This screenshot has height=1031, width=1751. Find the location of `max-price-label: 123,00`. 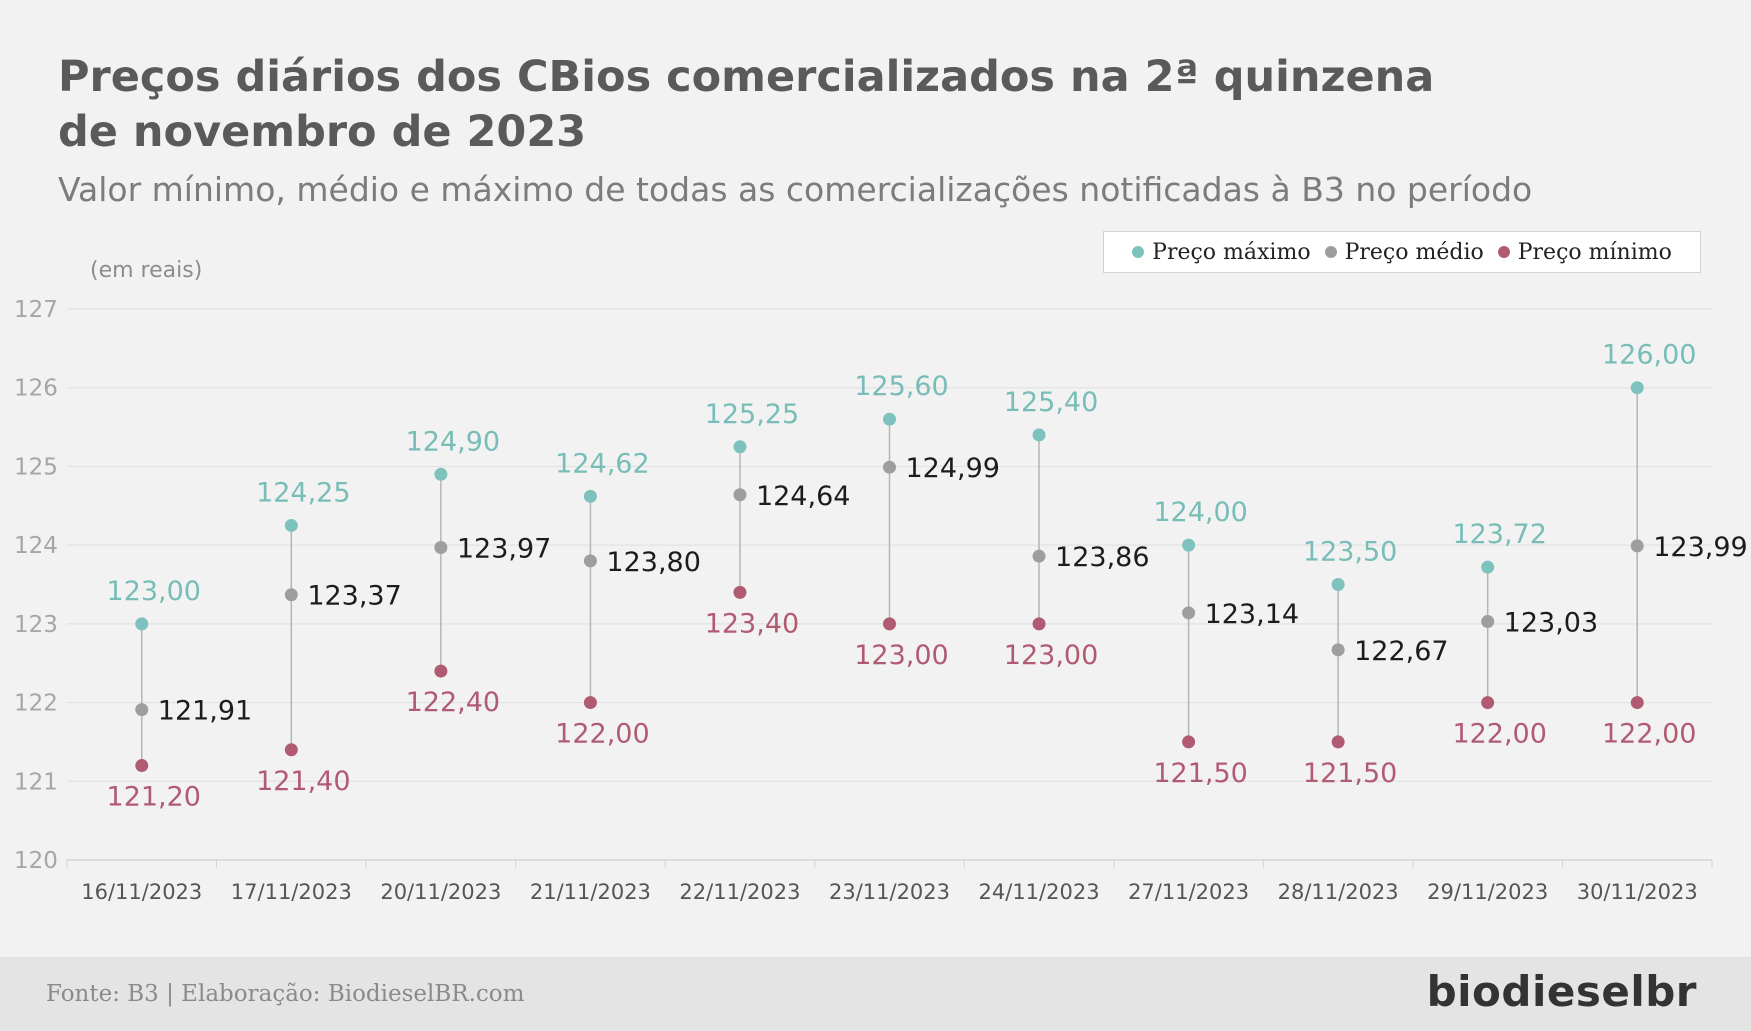

max-price-label: 123,00 is located at coordinates (154, 591).